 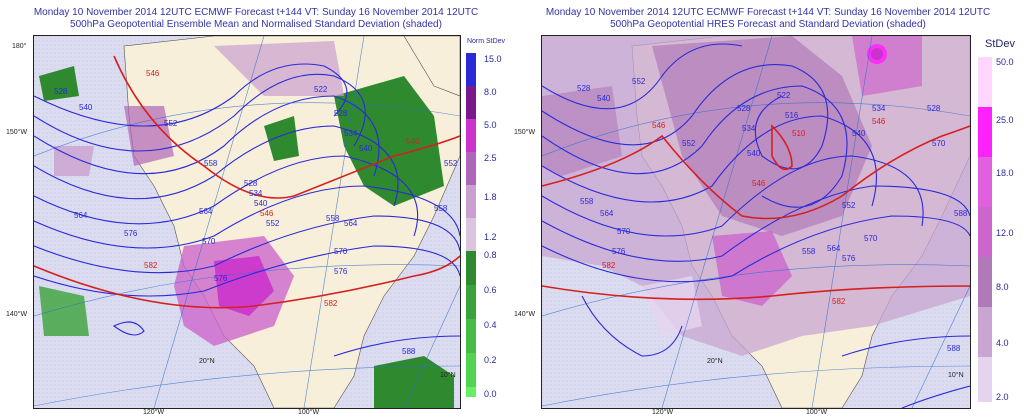 What do you see at coordinates (17, 314) in the screenshot?
I see `left-label-lat-140: 140°W` at bounding box center [17, 314].